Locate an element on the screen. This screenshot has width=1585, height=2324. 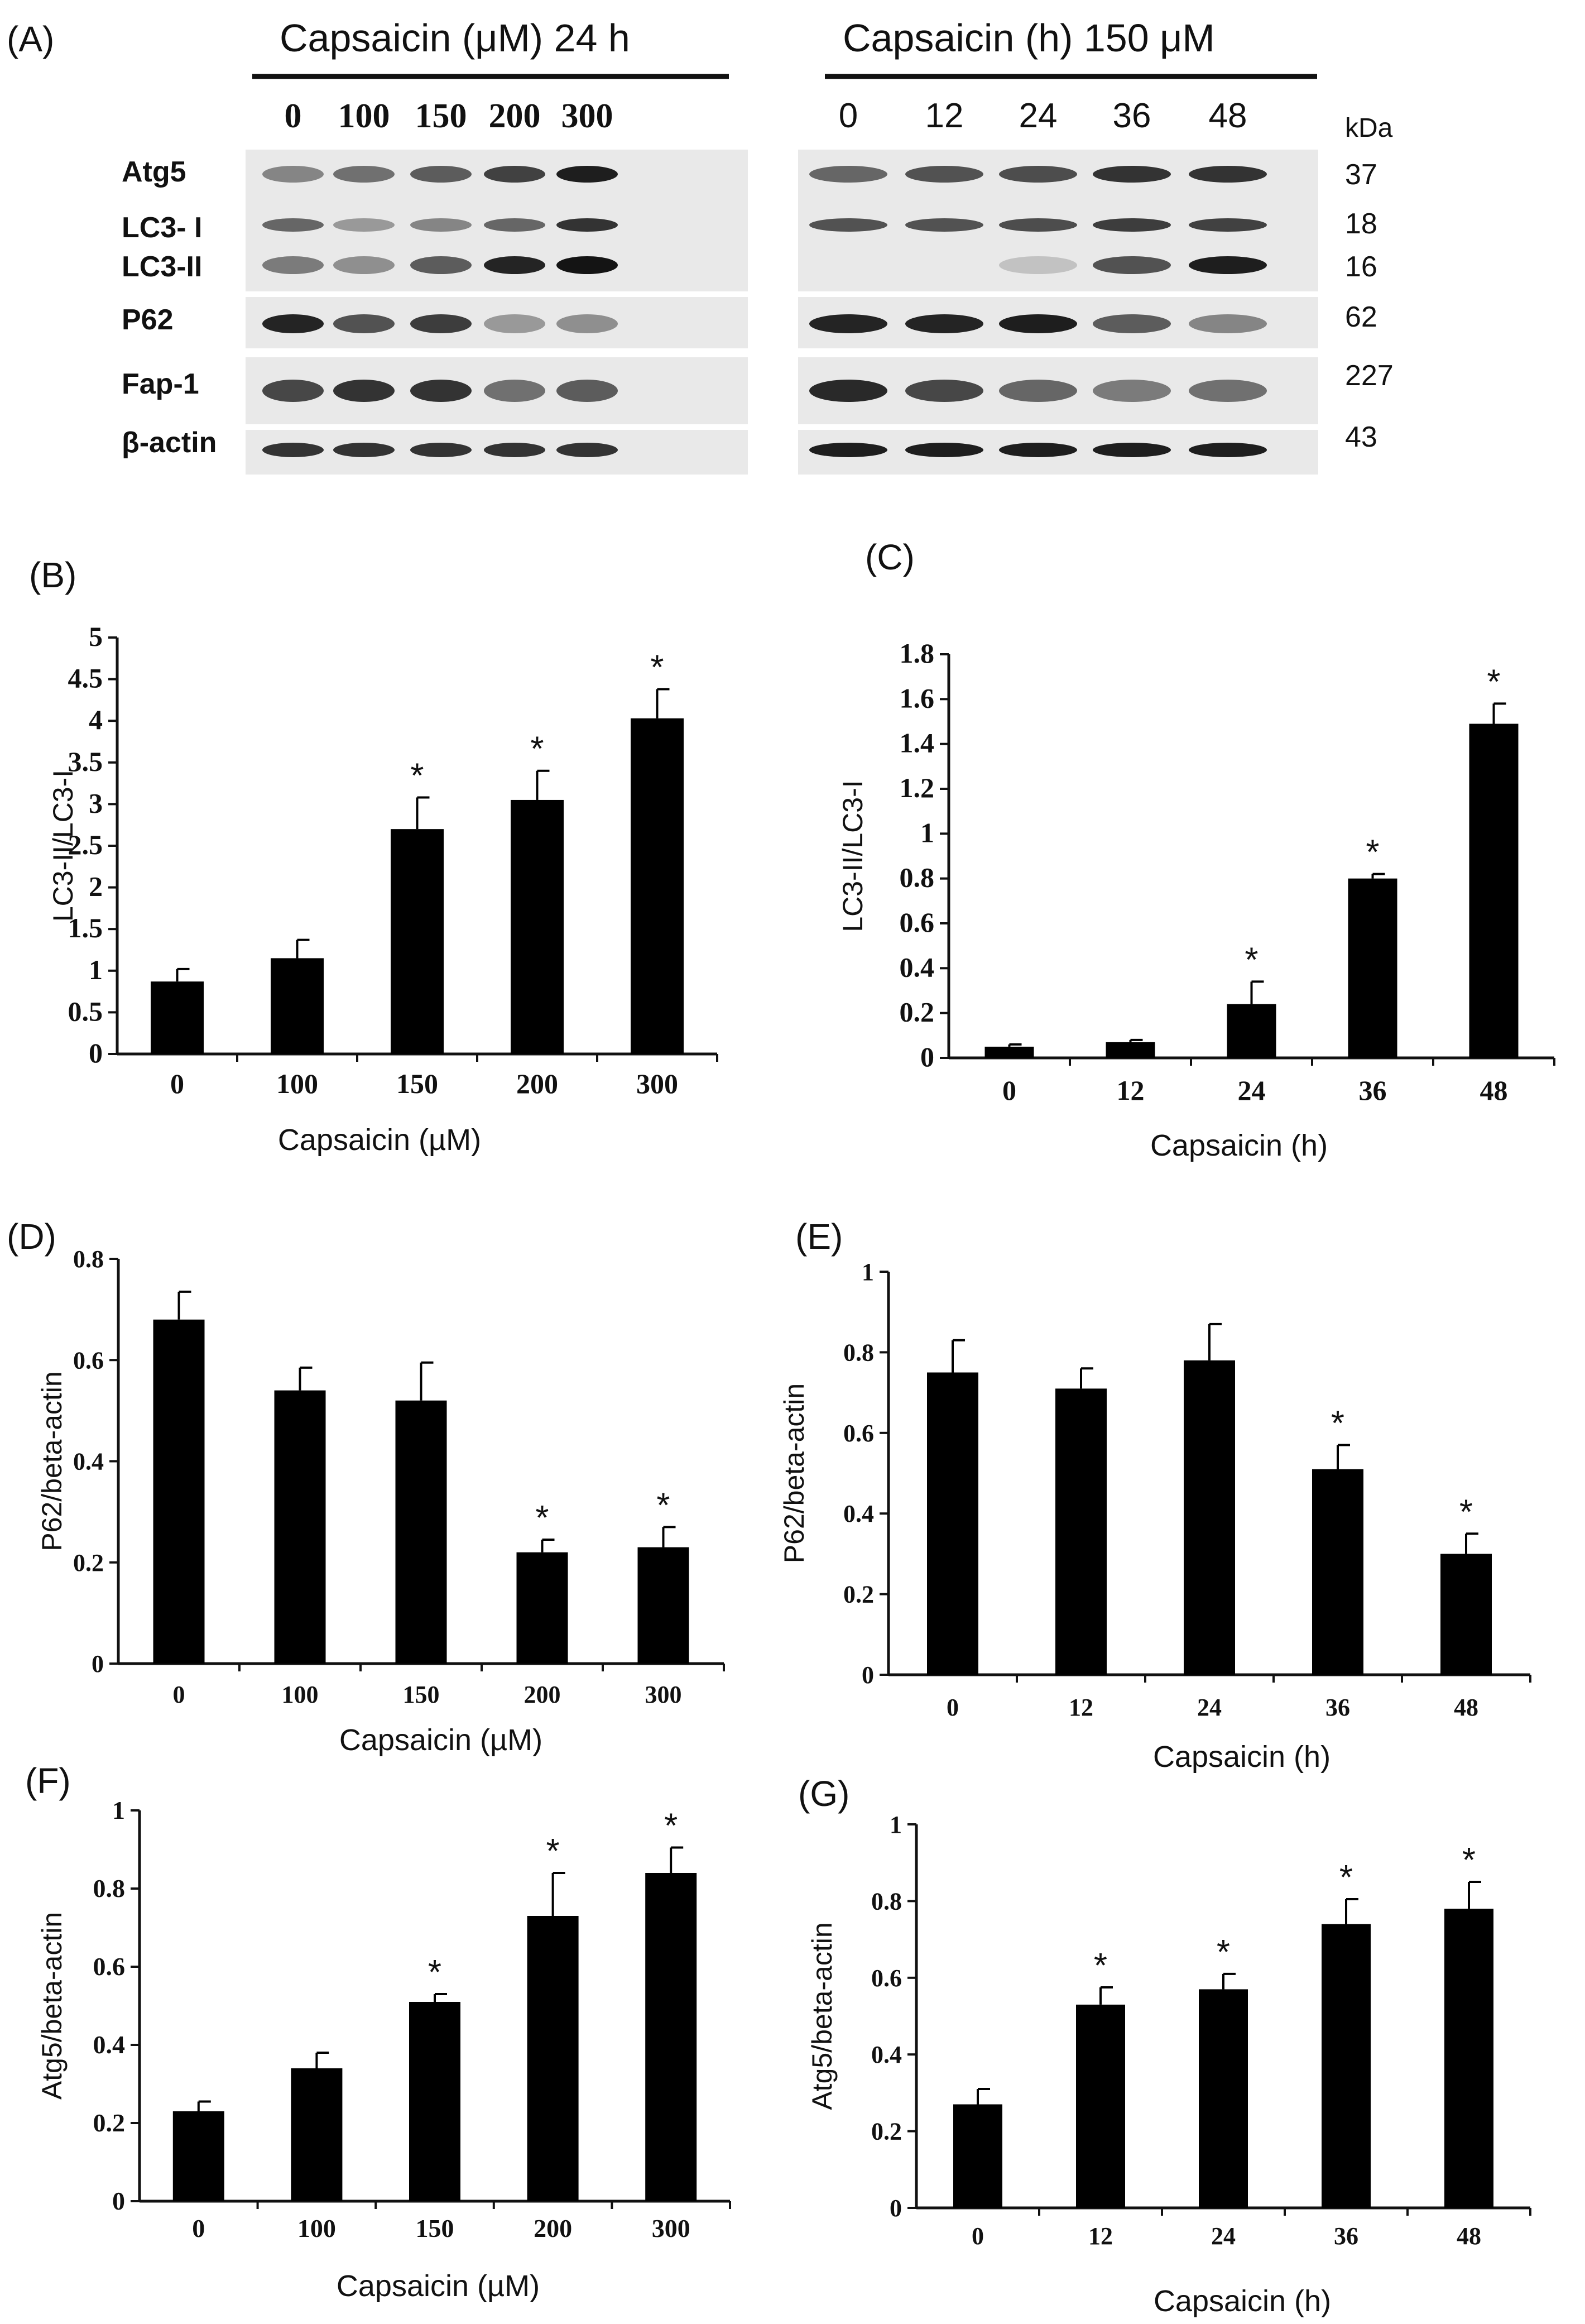
blot-left-header: Capsaicin (μM) 24 h is located at coordinates (455, 38).